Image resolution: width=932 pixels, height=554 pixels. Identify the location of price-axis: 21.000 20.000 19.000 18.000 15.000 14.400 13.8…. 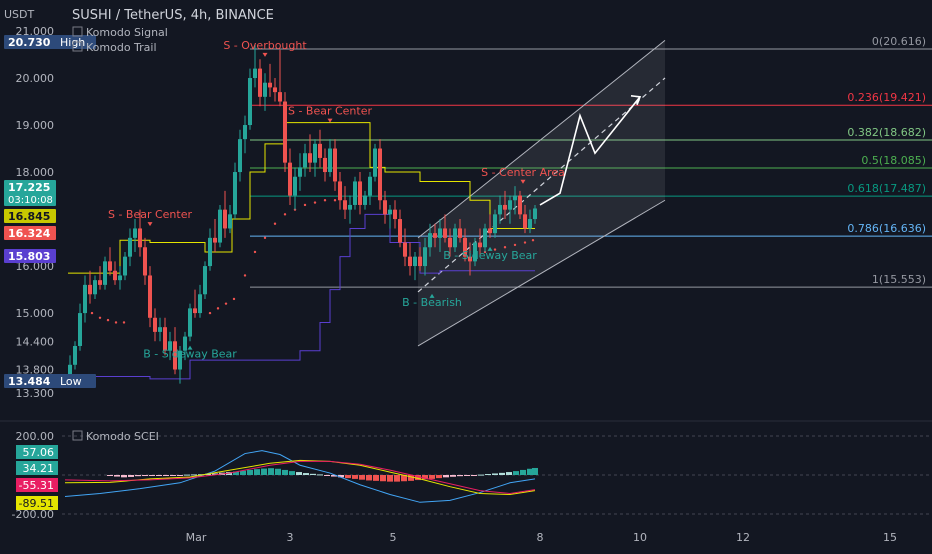
(50, 273).